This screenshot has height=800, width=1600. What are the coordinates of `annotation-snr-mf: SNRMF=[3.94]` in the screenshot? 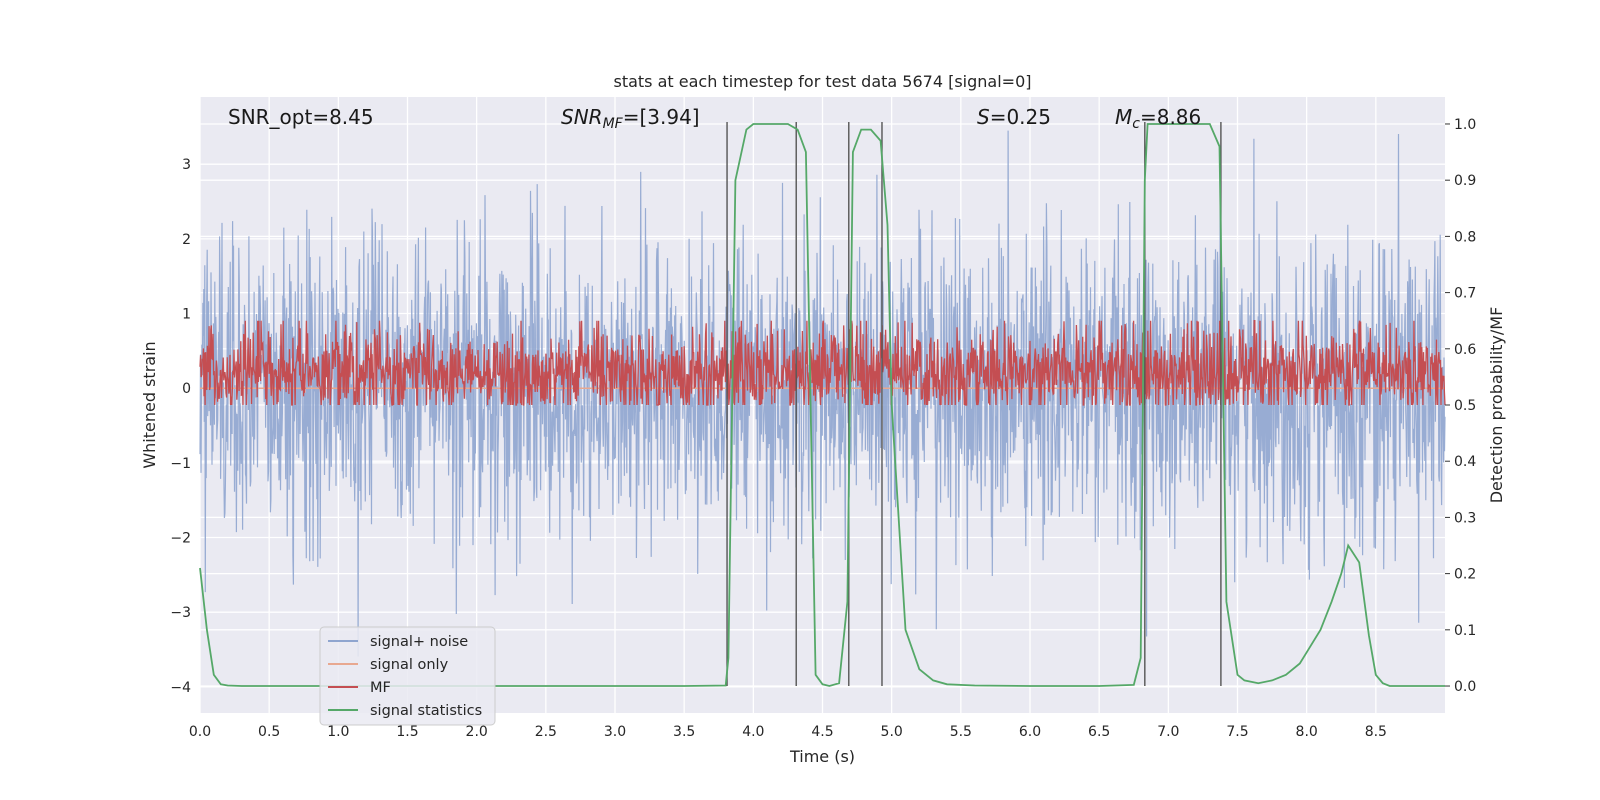 It's located at (630, 118).